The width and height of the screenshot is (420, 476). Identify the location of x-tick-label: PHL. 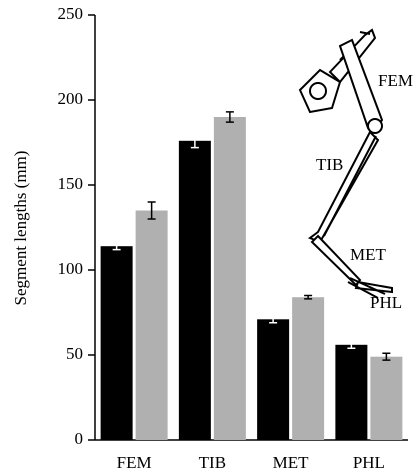
(369, 462).